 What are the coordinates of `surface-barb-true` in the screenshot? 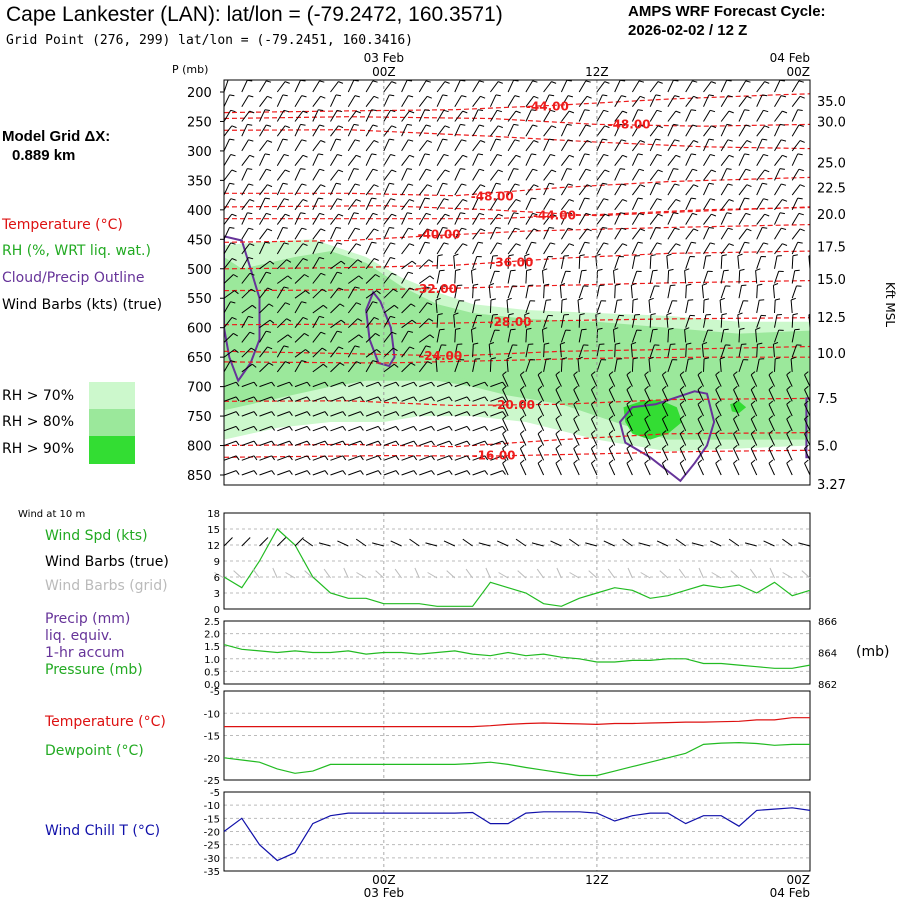 It's located at (308, 542).